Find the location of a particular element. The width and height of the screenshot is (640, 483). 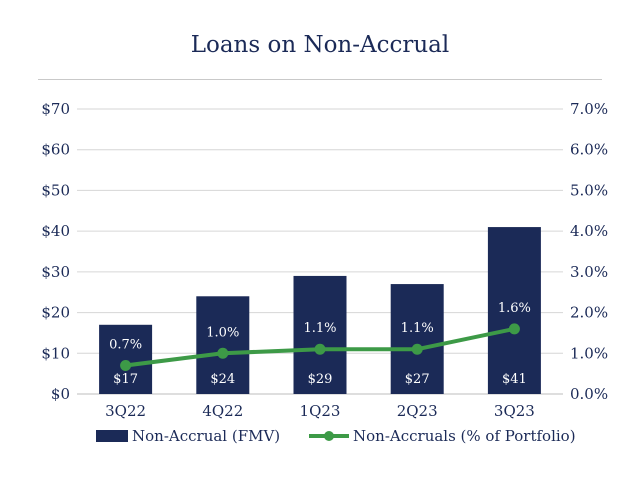

x-category-label: 4Q22 is located at coordinates (222, 411).